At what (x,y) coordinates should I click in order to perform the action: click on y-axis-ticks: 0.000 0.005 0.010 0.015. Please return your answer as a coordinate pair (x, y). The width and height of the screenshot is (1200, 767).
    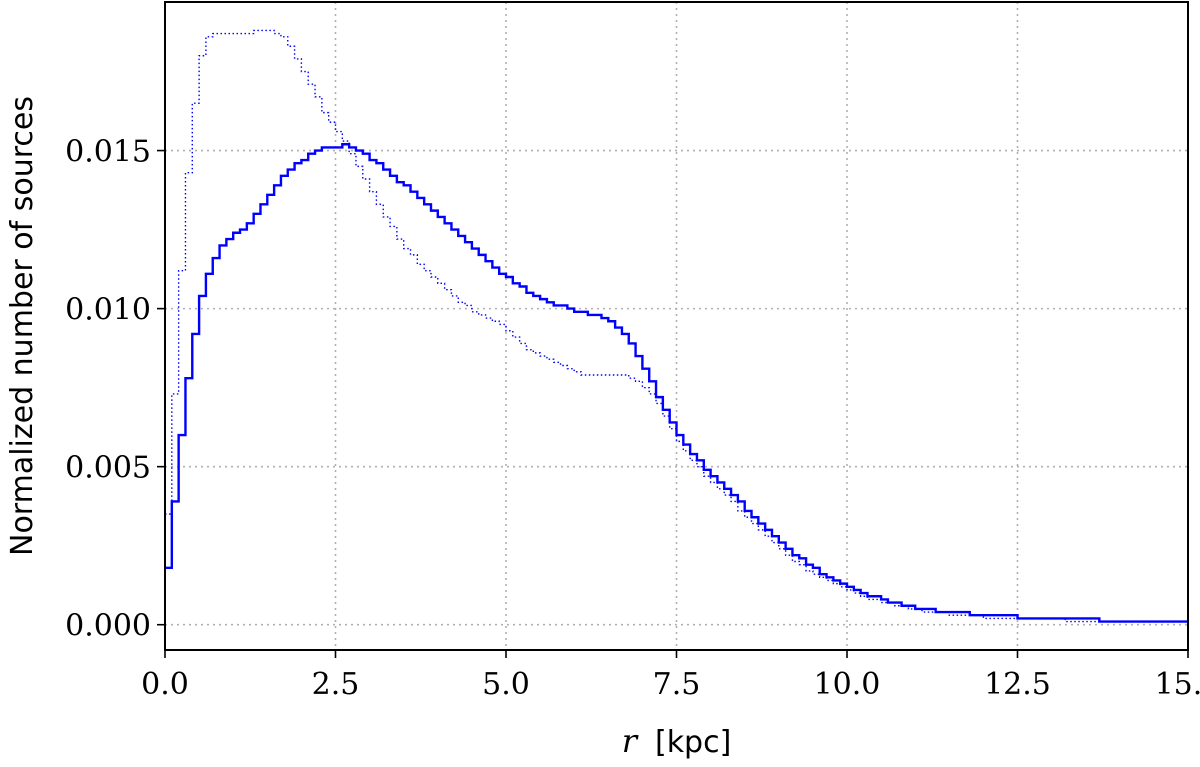
    Looking at the image, I should click on (115, 389).